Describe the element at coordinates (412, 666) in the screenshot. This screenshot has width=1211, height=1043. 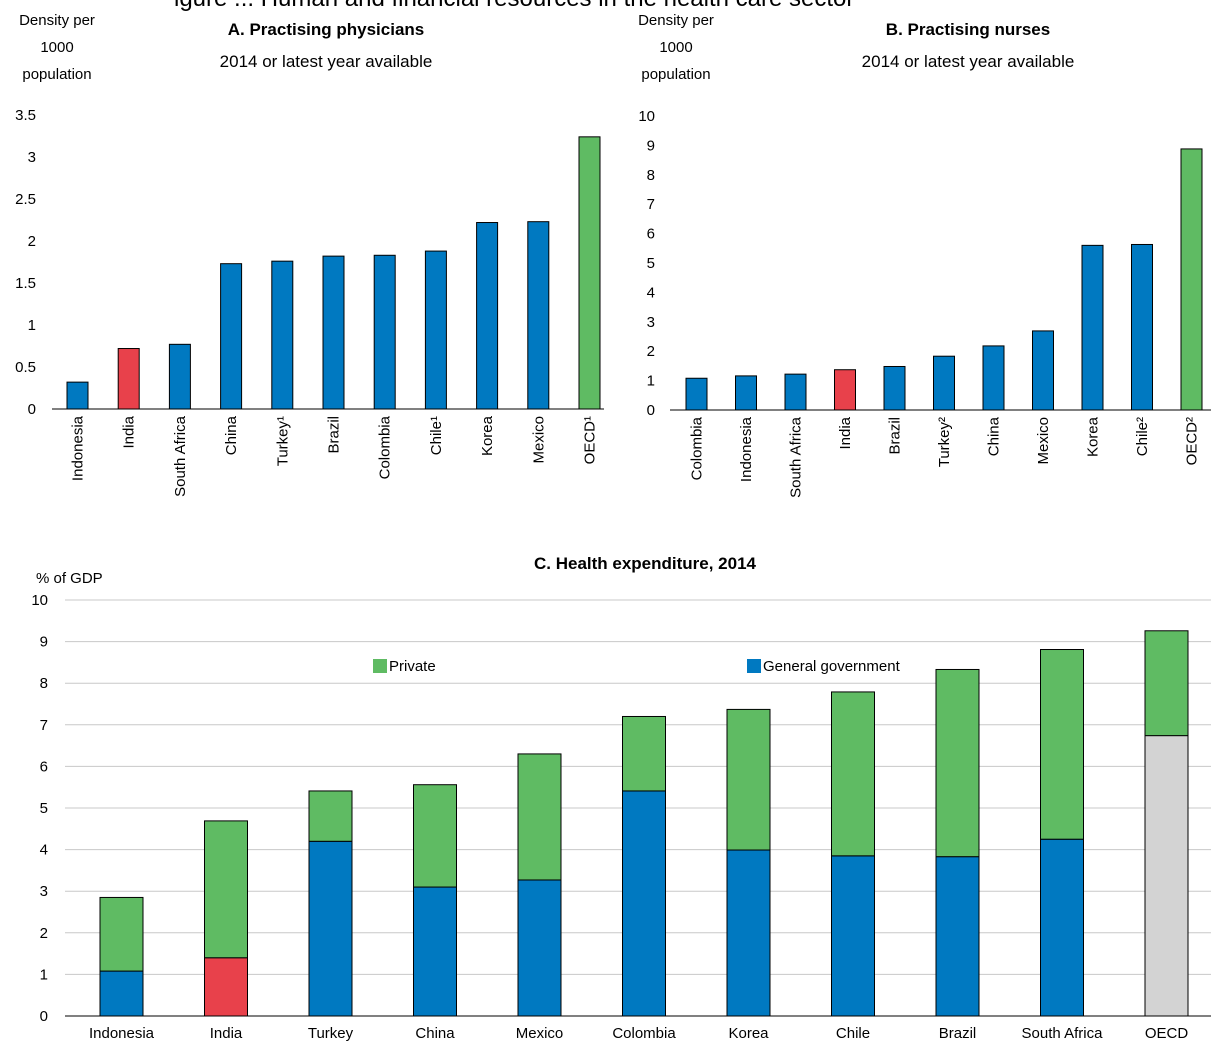
I see `legend-private-label: Private` at that location.